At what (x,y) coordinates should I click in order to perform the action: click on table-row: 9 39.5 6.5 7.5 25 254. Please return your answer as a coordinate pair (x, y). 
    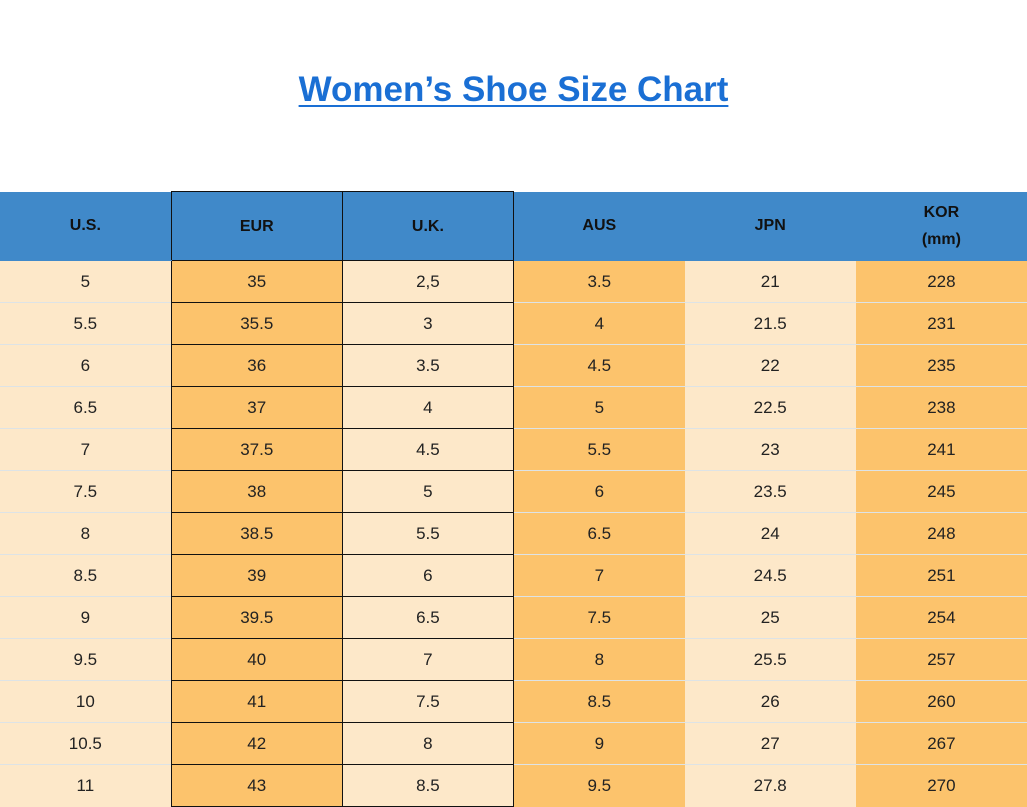
    Looking at the image, I should click on (513, 617).